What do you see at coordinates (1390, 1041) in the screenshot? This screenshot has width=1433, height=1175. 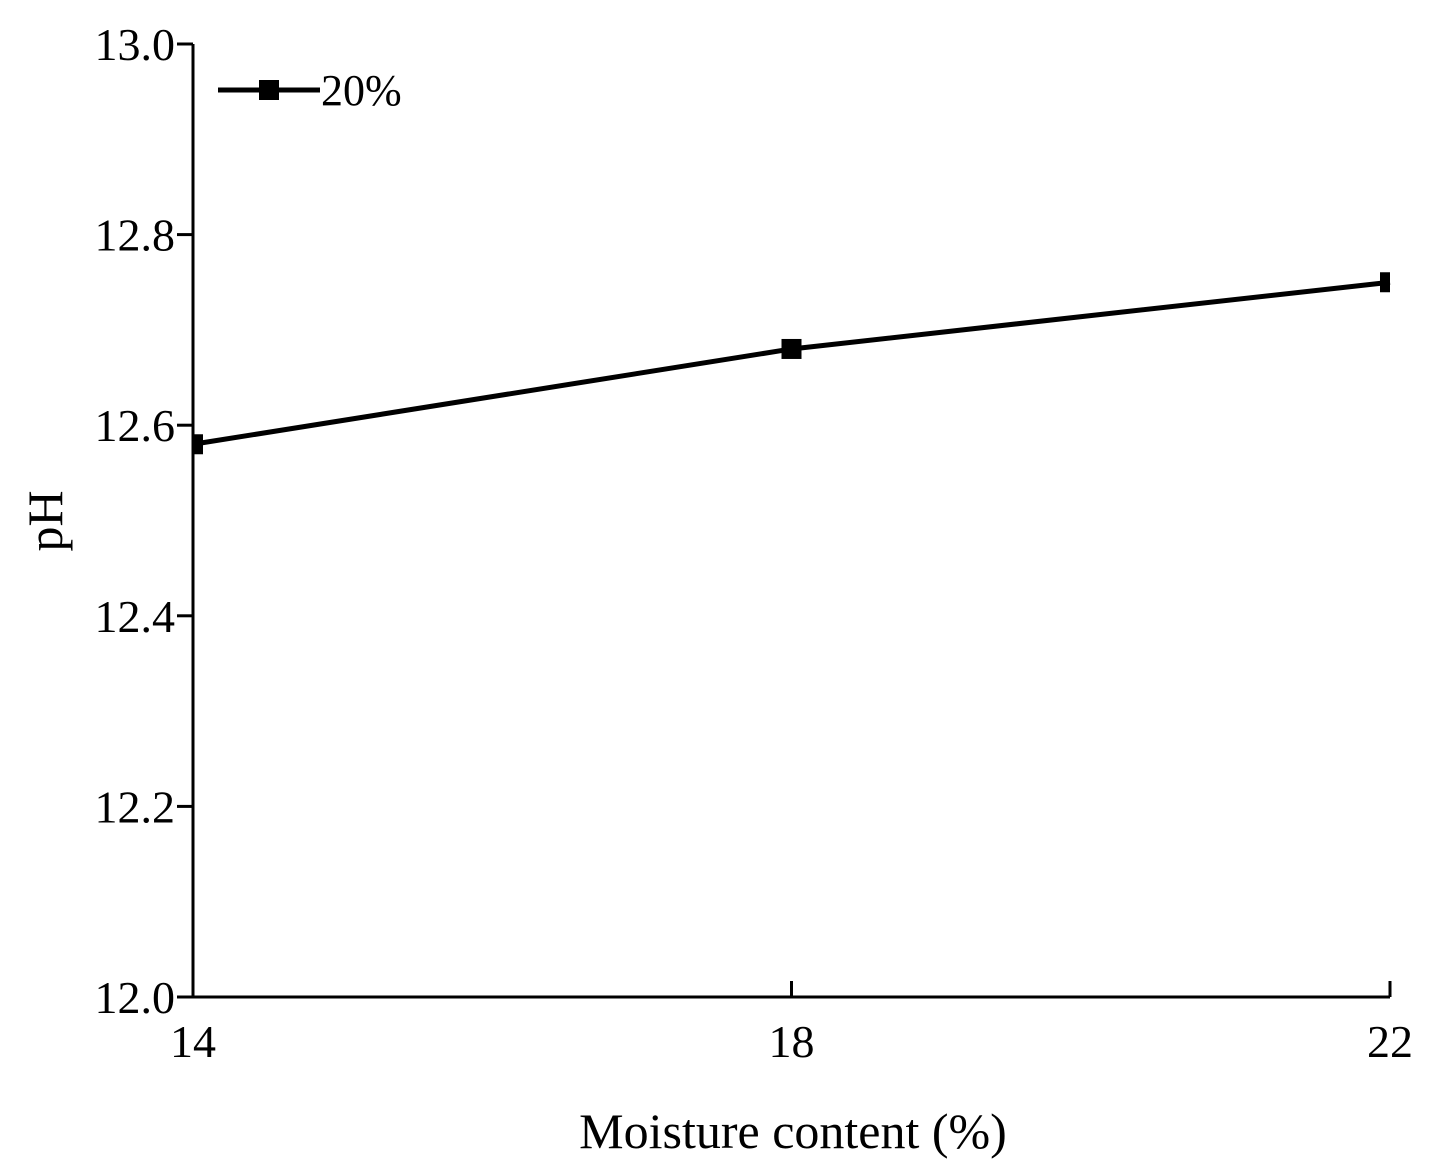 I see `x-tick-label: 22` at bounding box center [1390, 1041].